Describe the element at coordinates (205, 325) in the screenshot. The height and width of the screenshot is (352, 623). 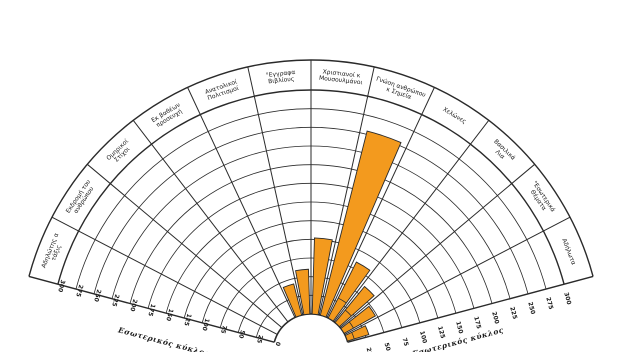
I see `tick-label-left-4: 100` at that location.